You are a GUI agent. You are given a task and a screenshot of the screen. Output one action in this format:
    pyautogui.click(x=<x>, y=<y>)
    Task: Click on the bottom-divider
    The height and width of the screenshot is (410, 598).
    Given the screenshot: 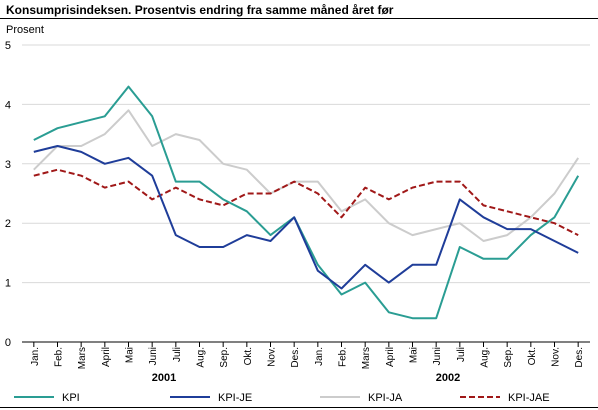 What is the action you would take?
    pyautogui.click(x=299, y=407)
    